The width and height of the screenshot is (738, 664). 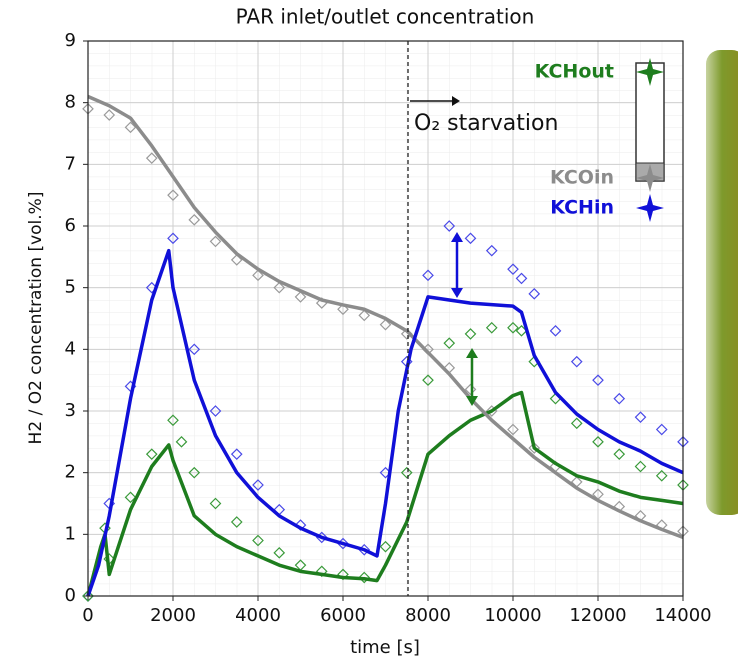 What do you see at coordinates (574, 72) in the screenshot?
I see `legend-label: KCHout` at bounding box center [574, 72].